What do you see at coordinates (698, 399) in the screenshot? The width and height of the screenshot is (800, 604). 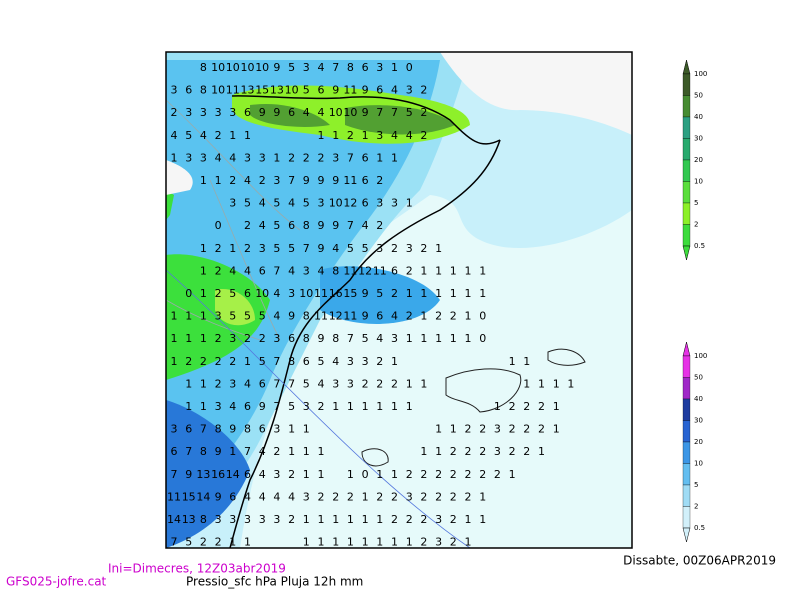 I see `colorbar-label: 40` at bounding box center [698, 399].